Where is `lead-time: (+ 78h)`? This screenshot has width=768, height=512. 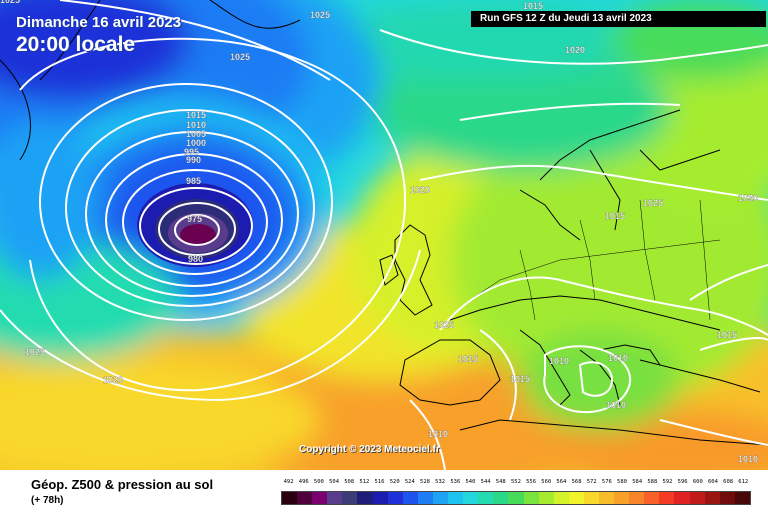 lead-time: (+ 78h) is located at coordinates (47, 500).